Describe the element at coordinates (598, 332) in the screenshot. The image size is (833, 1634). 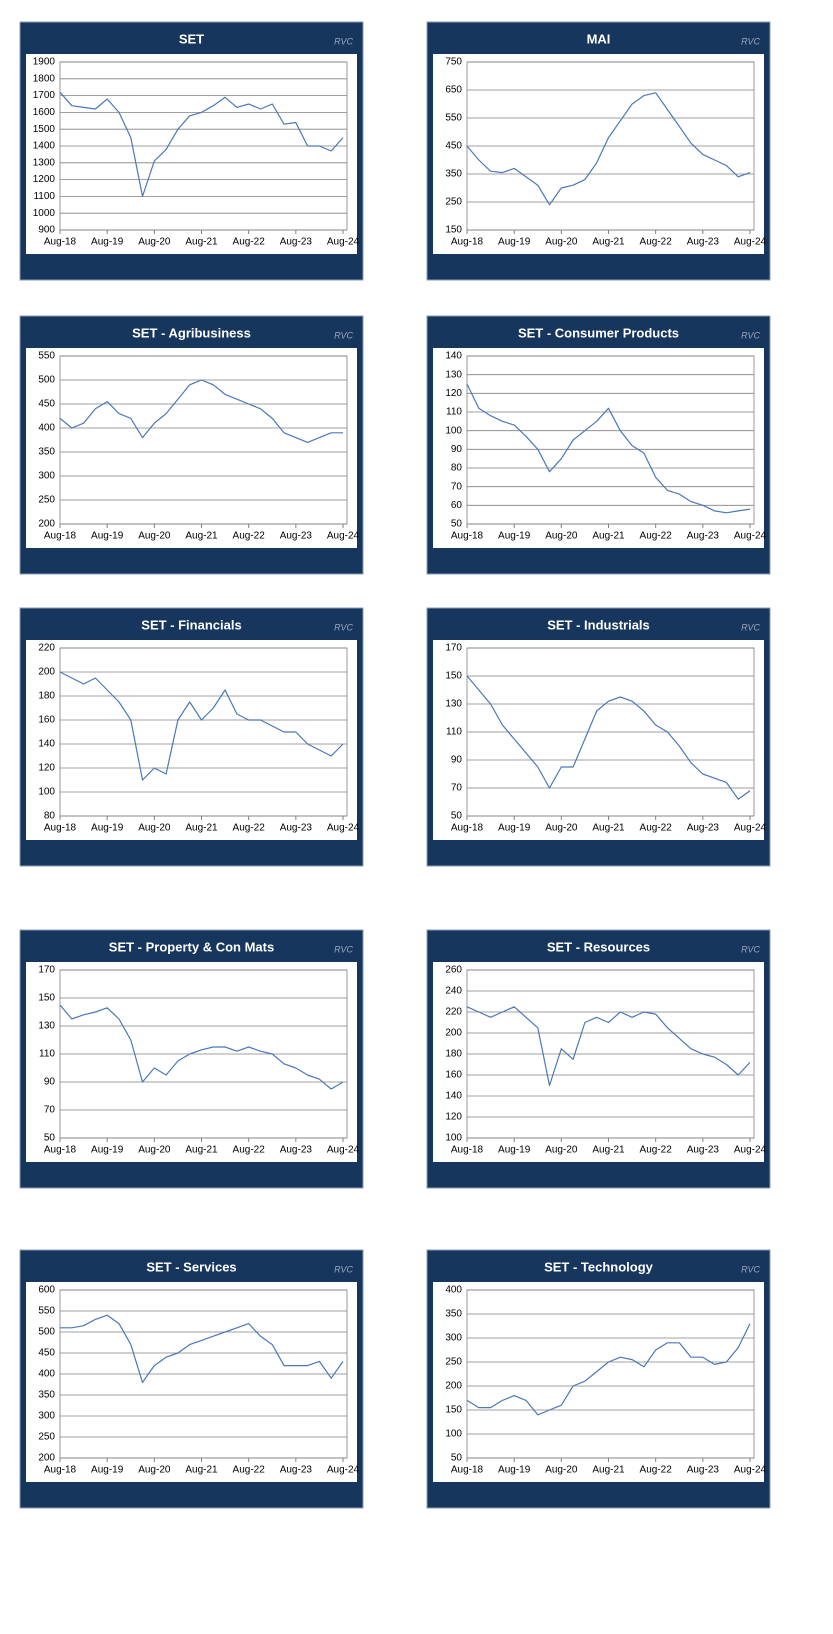
I see `chart-title: SET - Consumer Products` at that location.